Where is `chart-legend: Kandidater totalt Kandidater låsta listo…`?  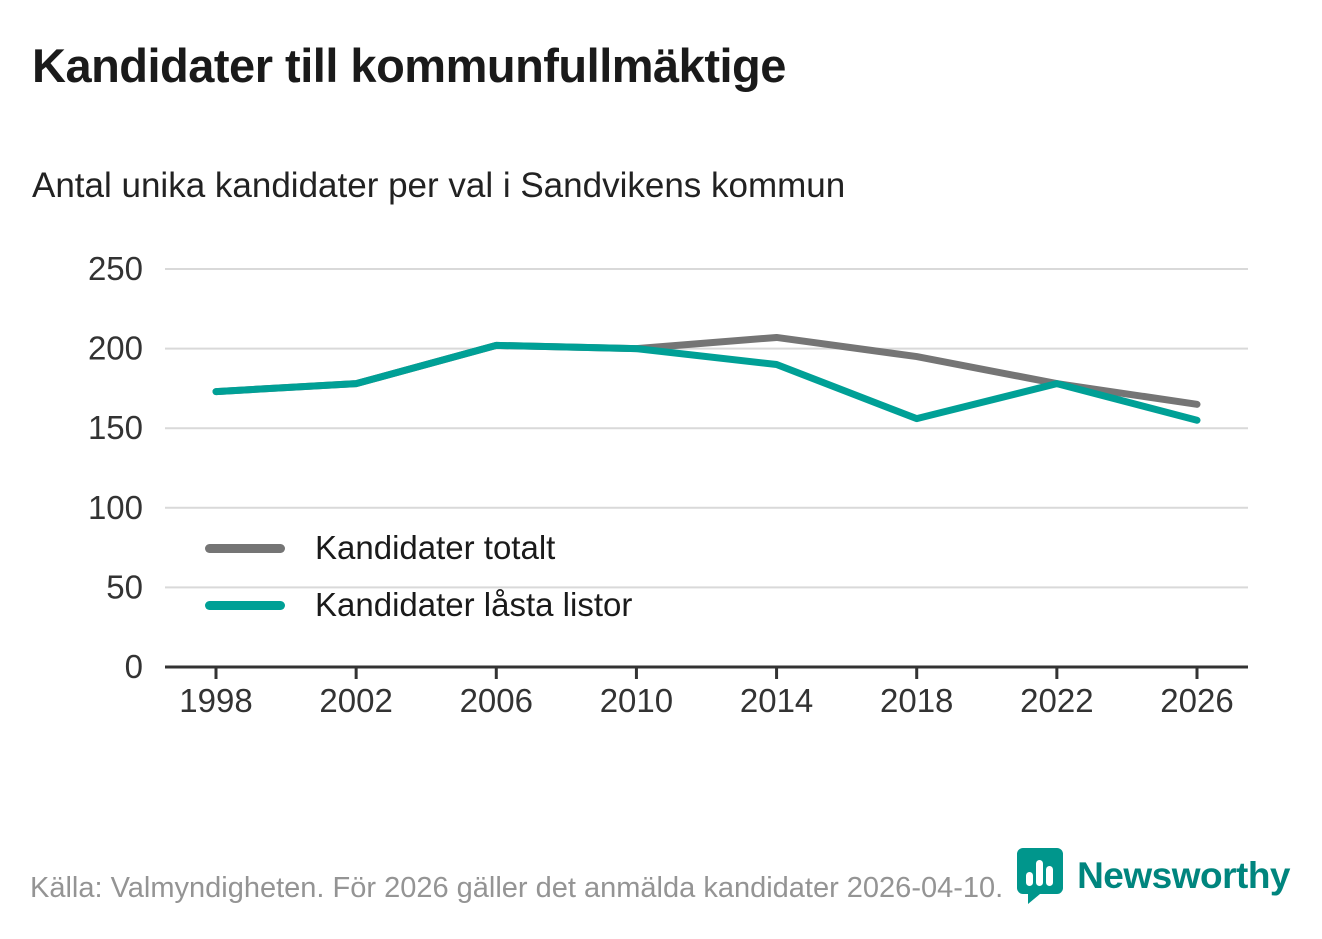 chart-legend: Kandidater totalt Kandidater låsta listo… is located at coordinates (418, 585).